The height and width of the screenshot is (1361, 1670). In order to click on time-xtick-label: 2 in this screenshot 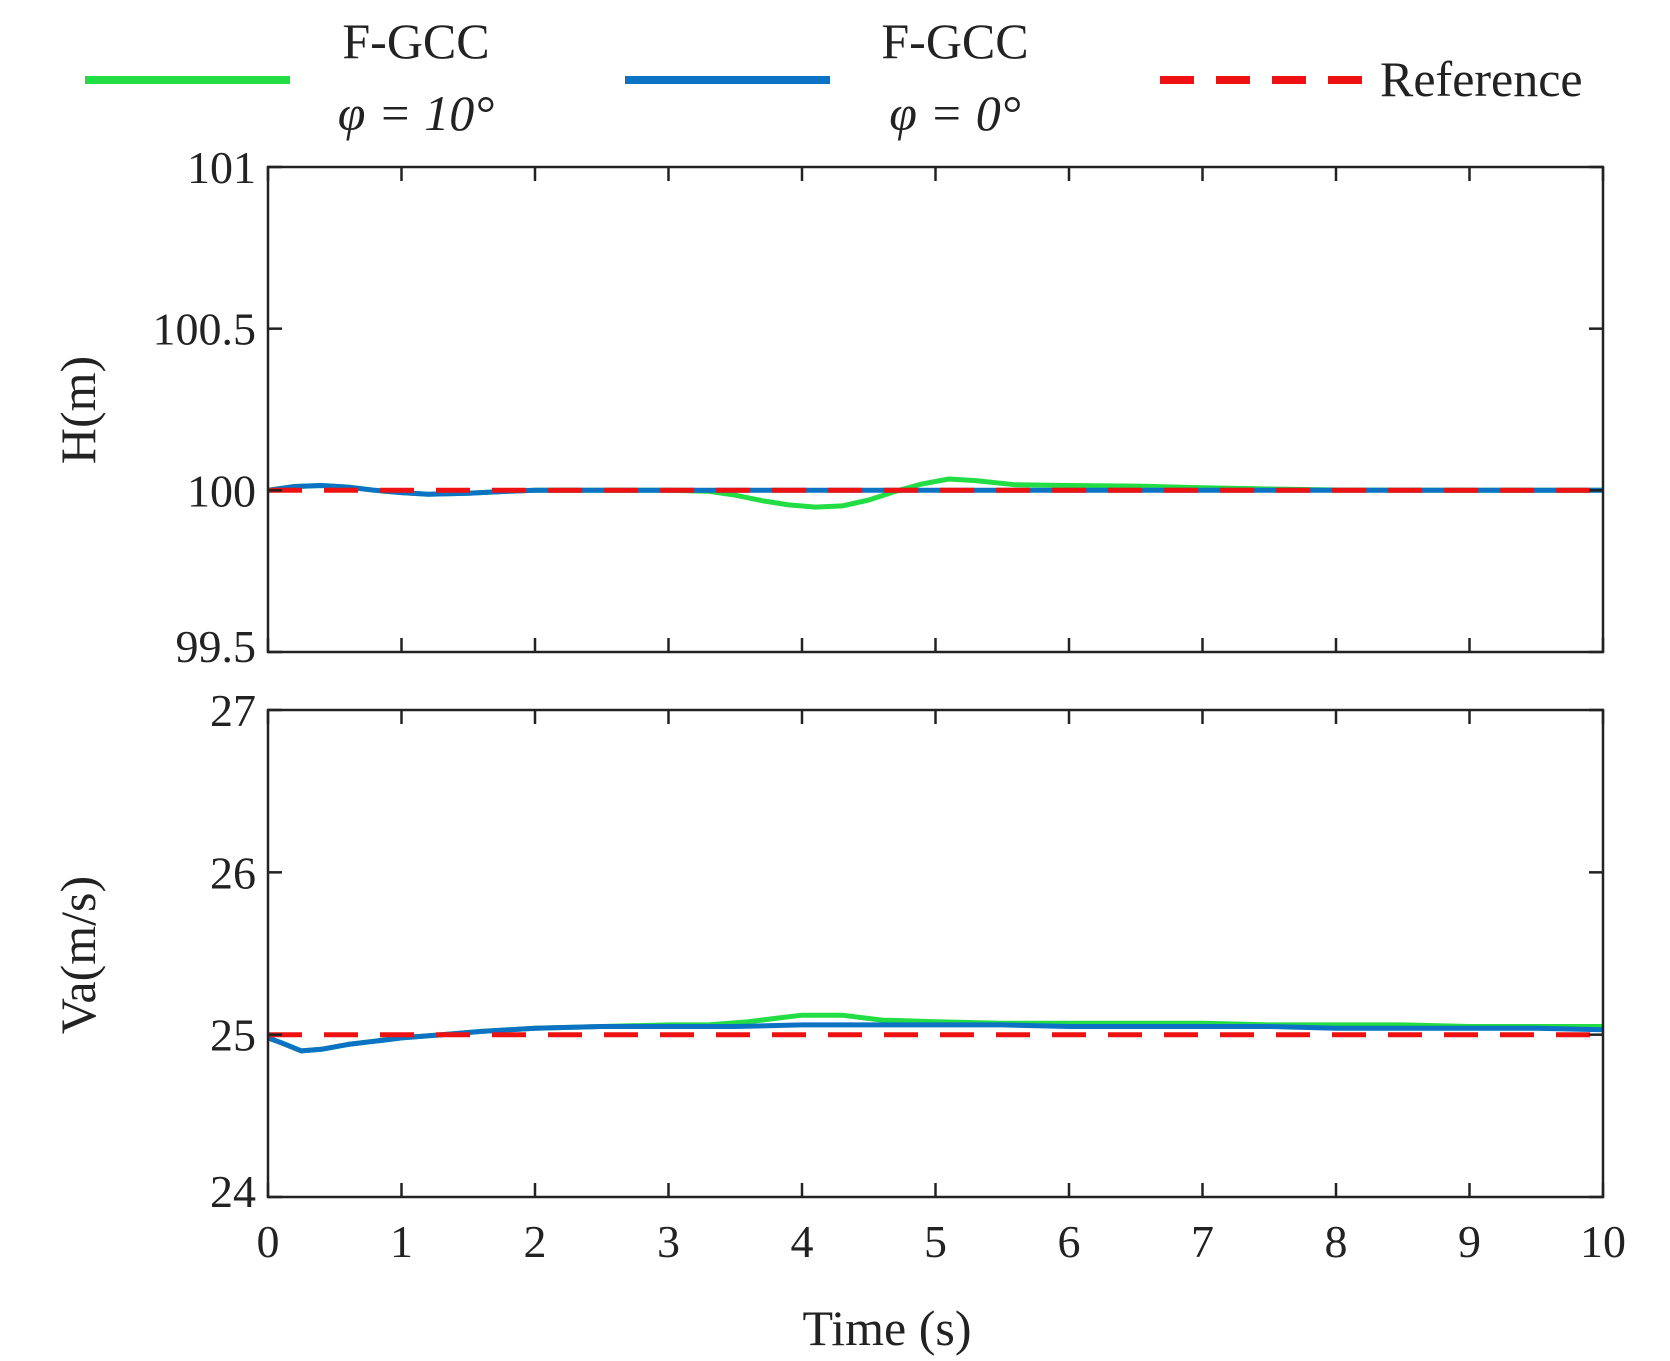, I will do `click(535, 1241)`.